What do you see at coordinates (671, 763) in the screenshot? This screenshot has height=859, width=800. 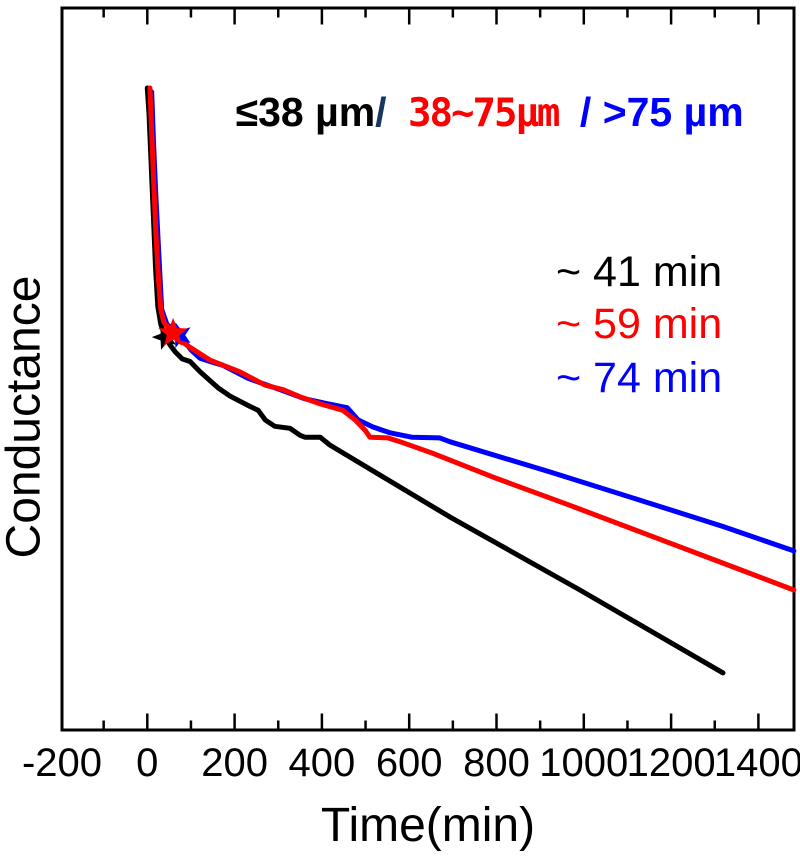 I see `x-tick-label: 1200` at bounding box center [671, 763].